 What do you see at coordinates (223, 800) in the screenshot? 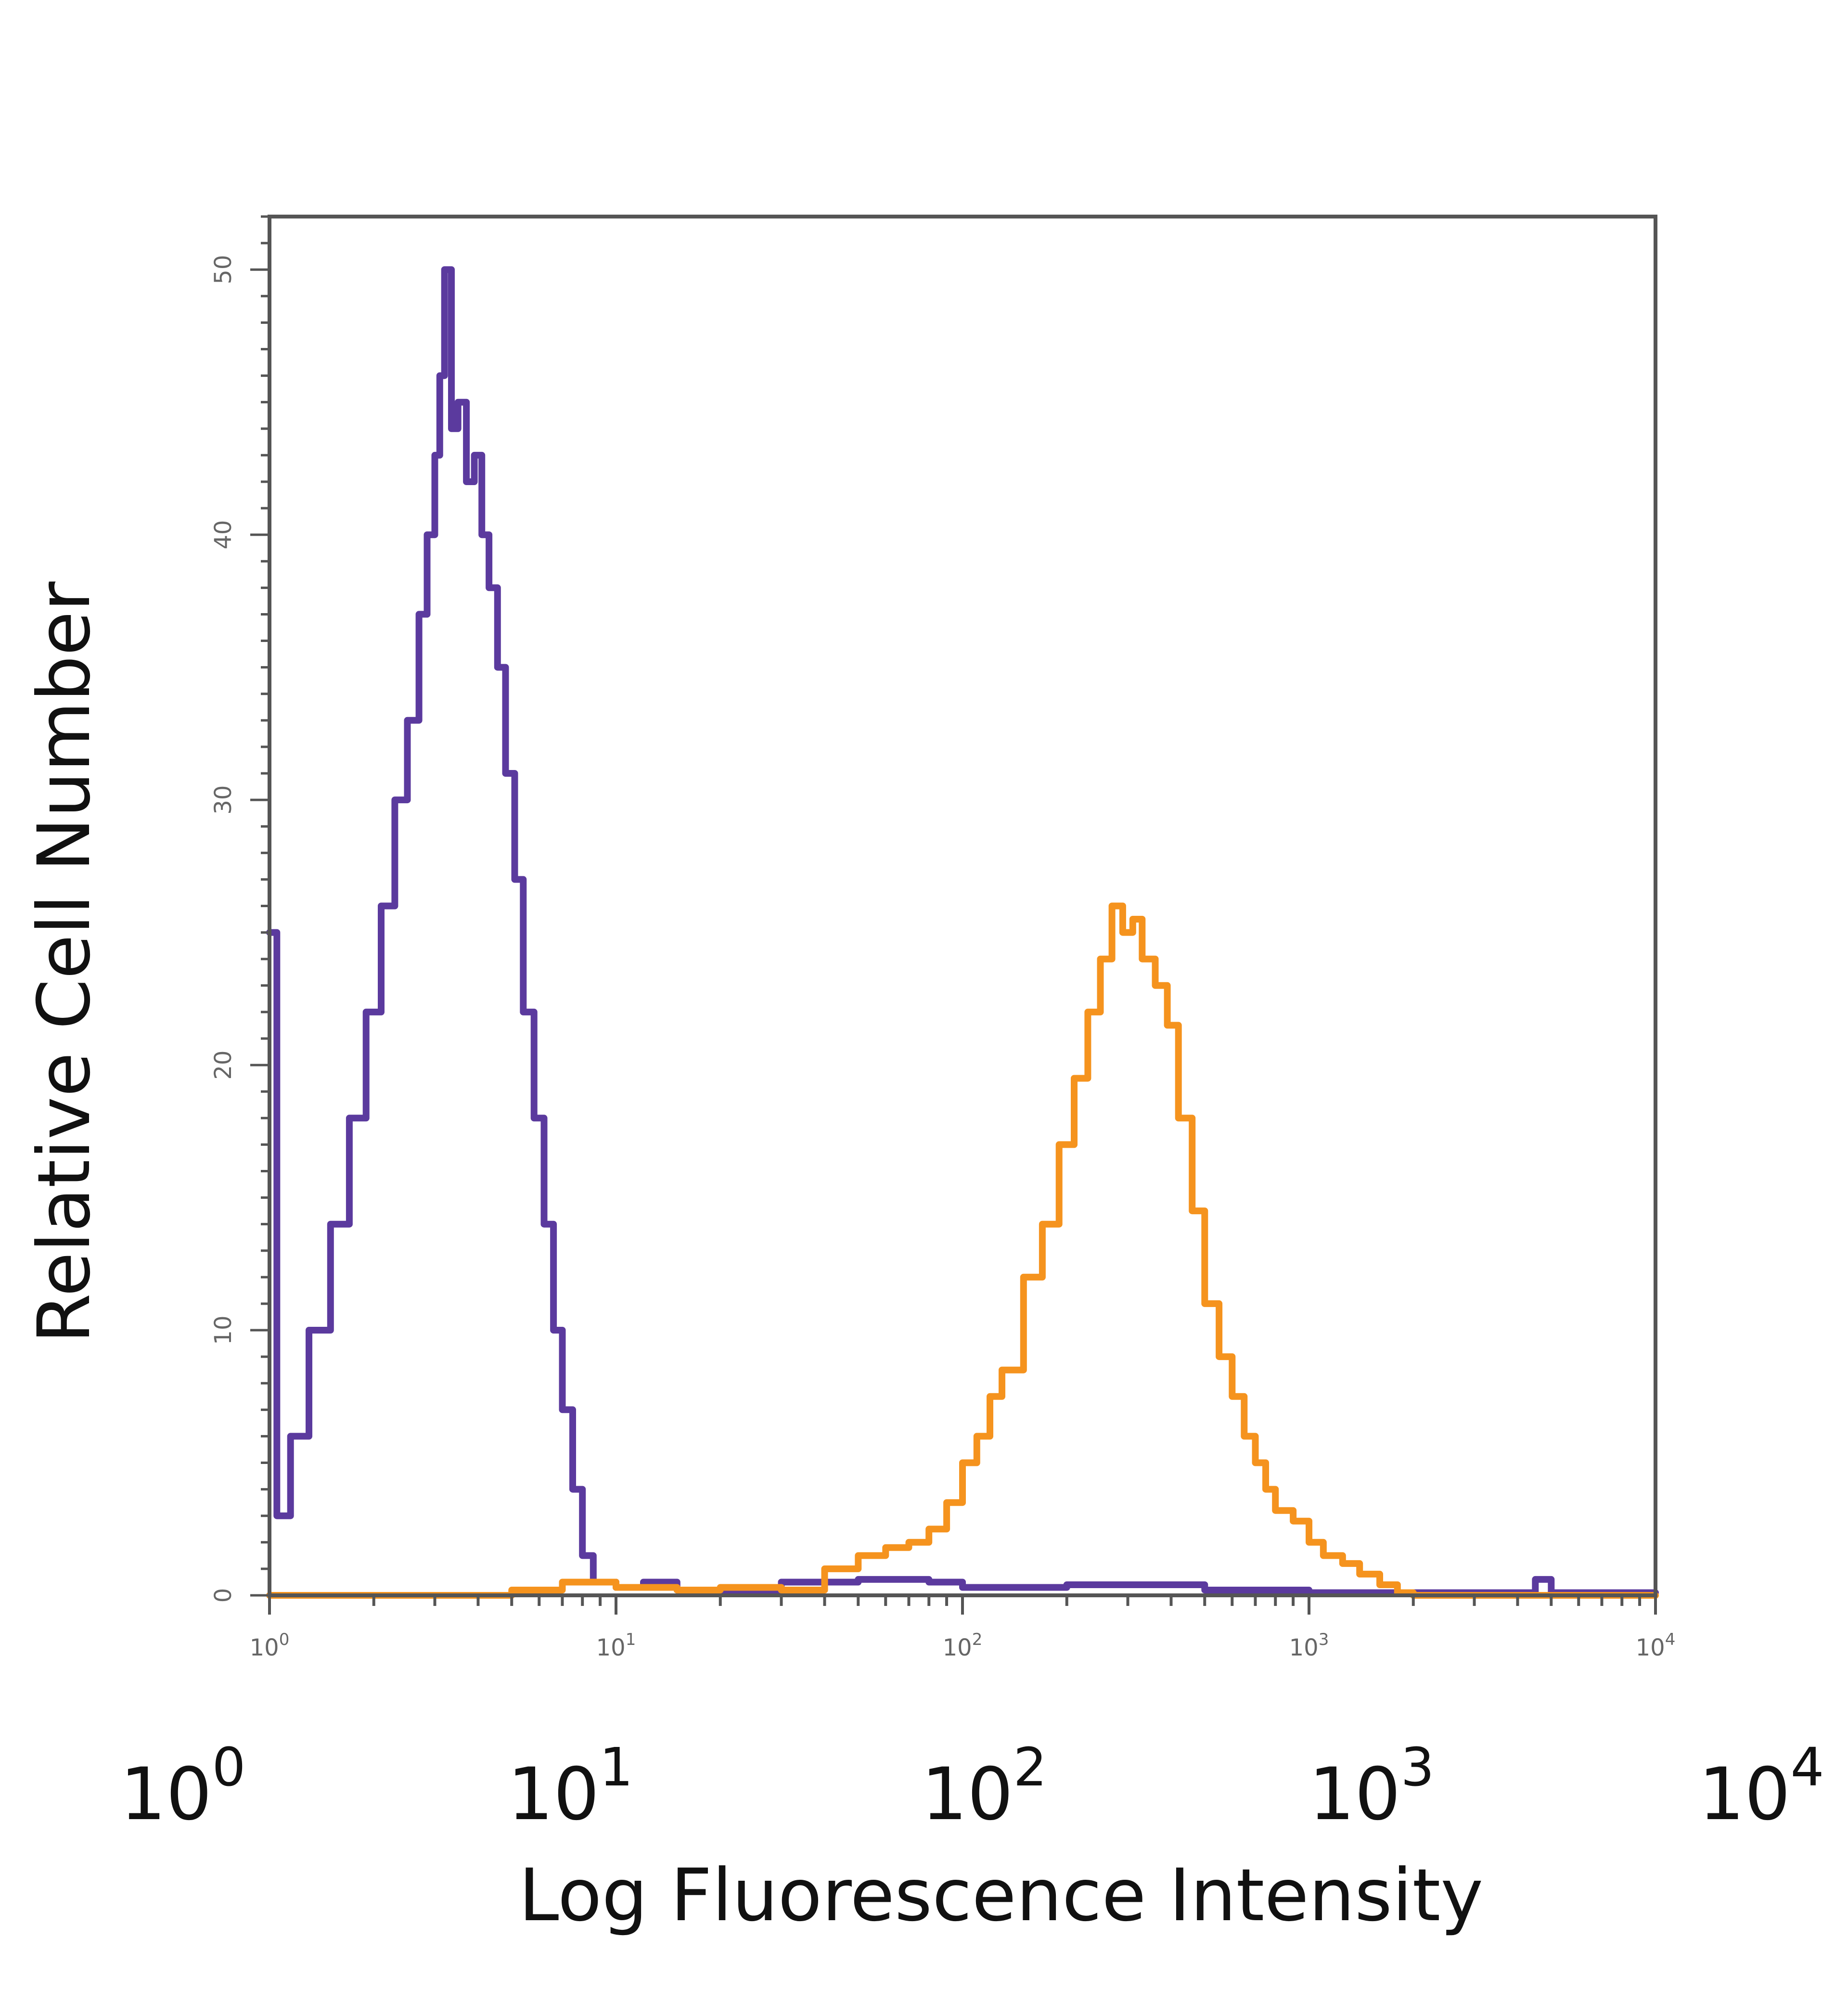
I see `y-tick-label: 30` at bounding box center [223, 800].